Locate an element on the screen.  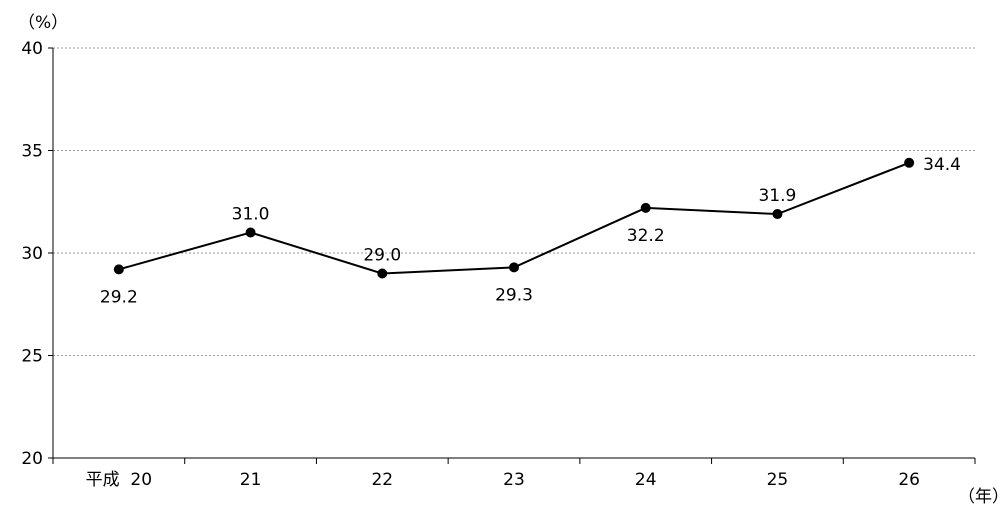
x-tick-label: 21 is located at coordinates (251, 480).